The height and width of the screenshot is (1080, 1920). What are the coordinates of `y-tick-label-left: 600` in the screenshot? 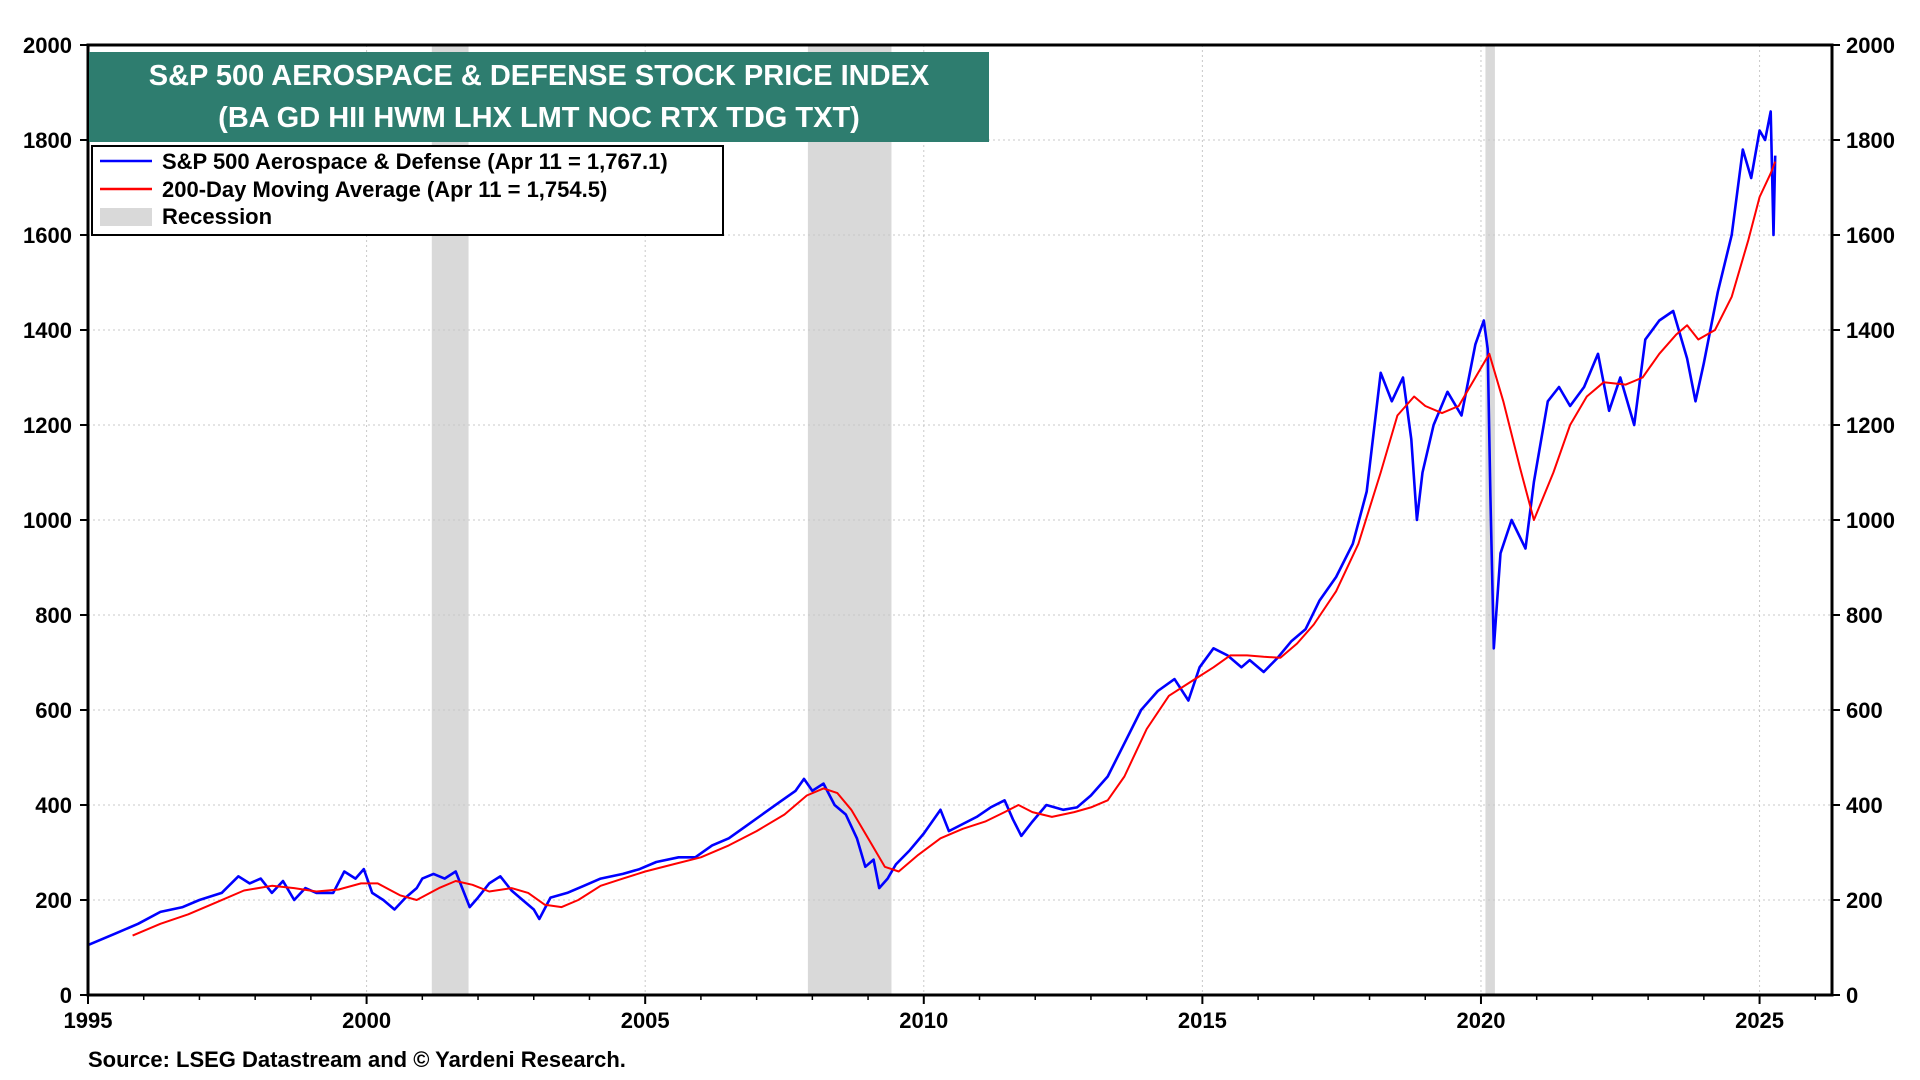 It's located at (53, 710).